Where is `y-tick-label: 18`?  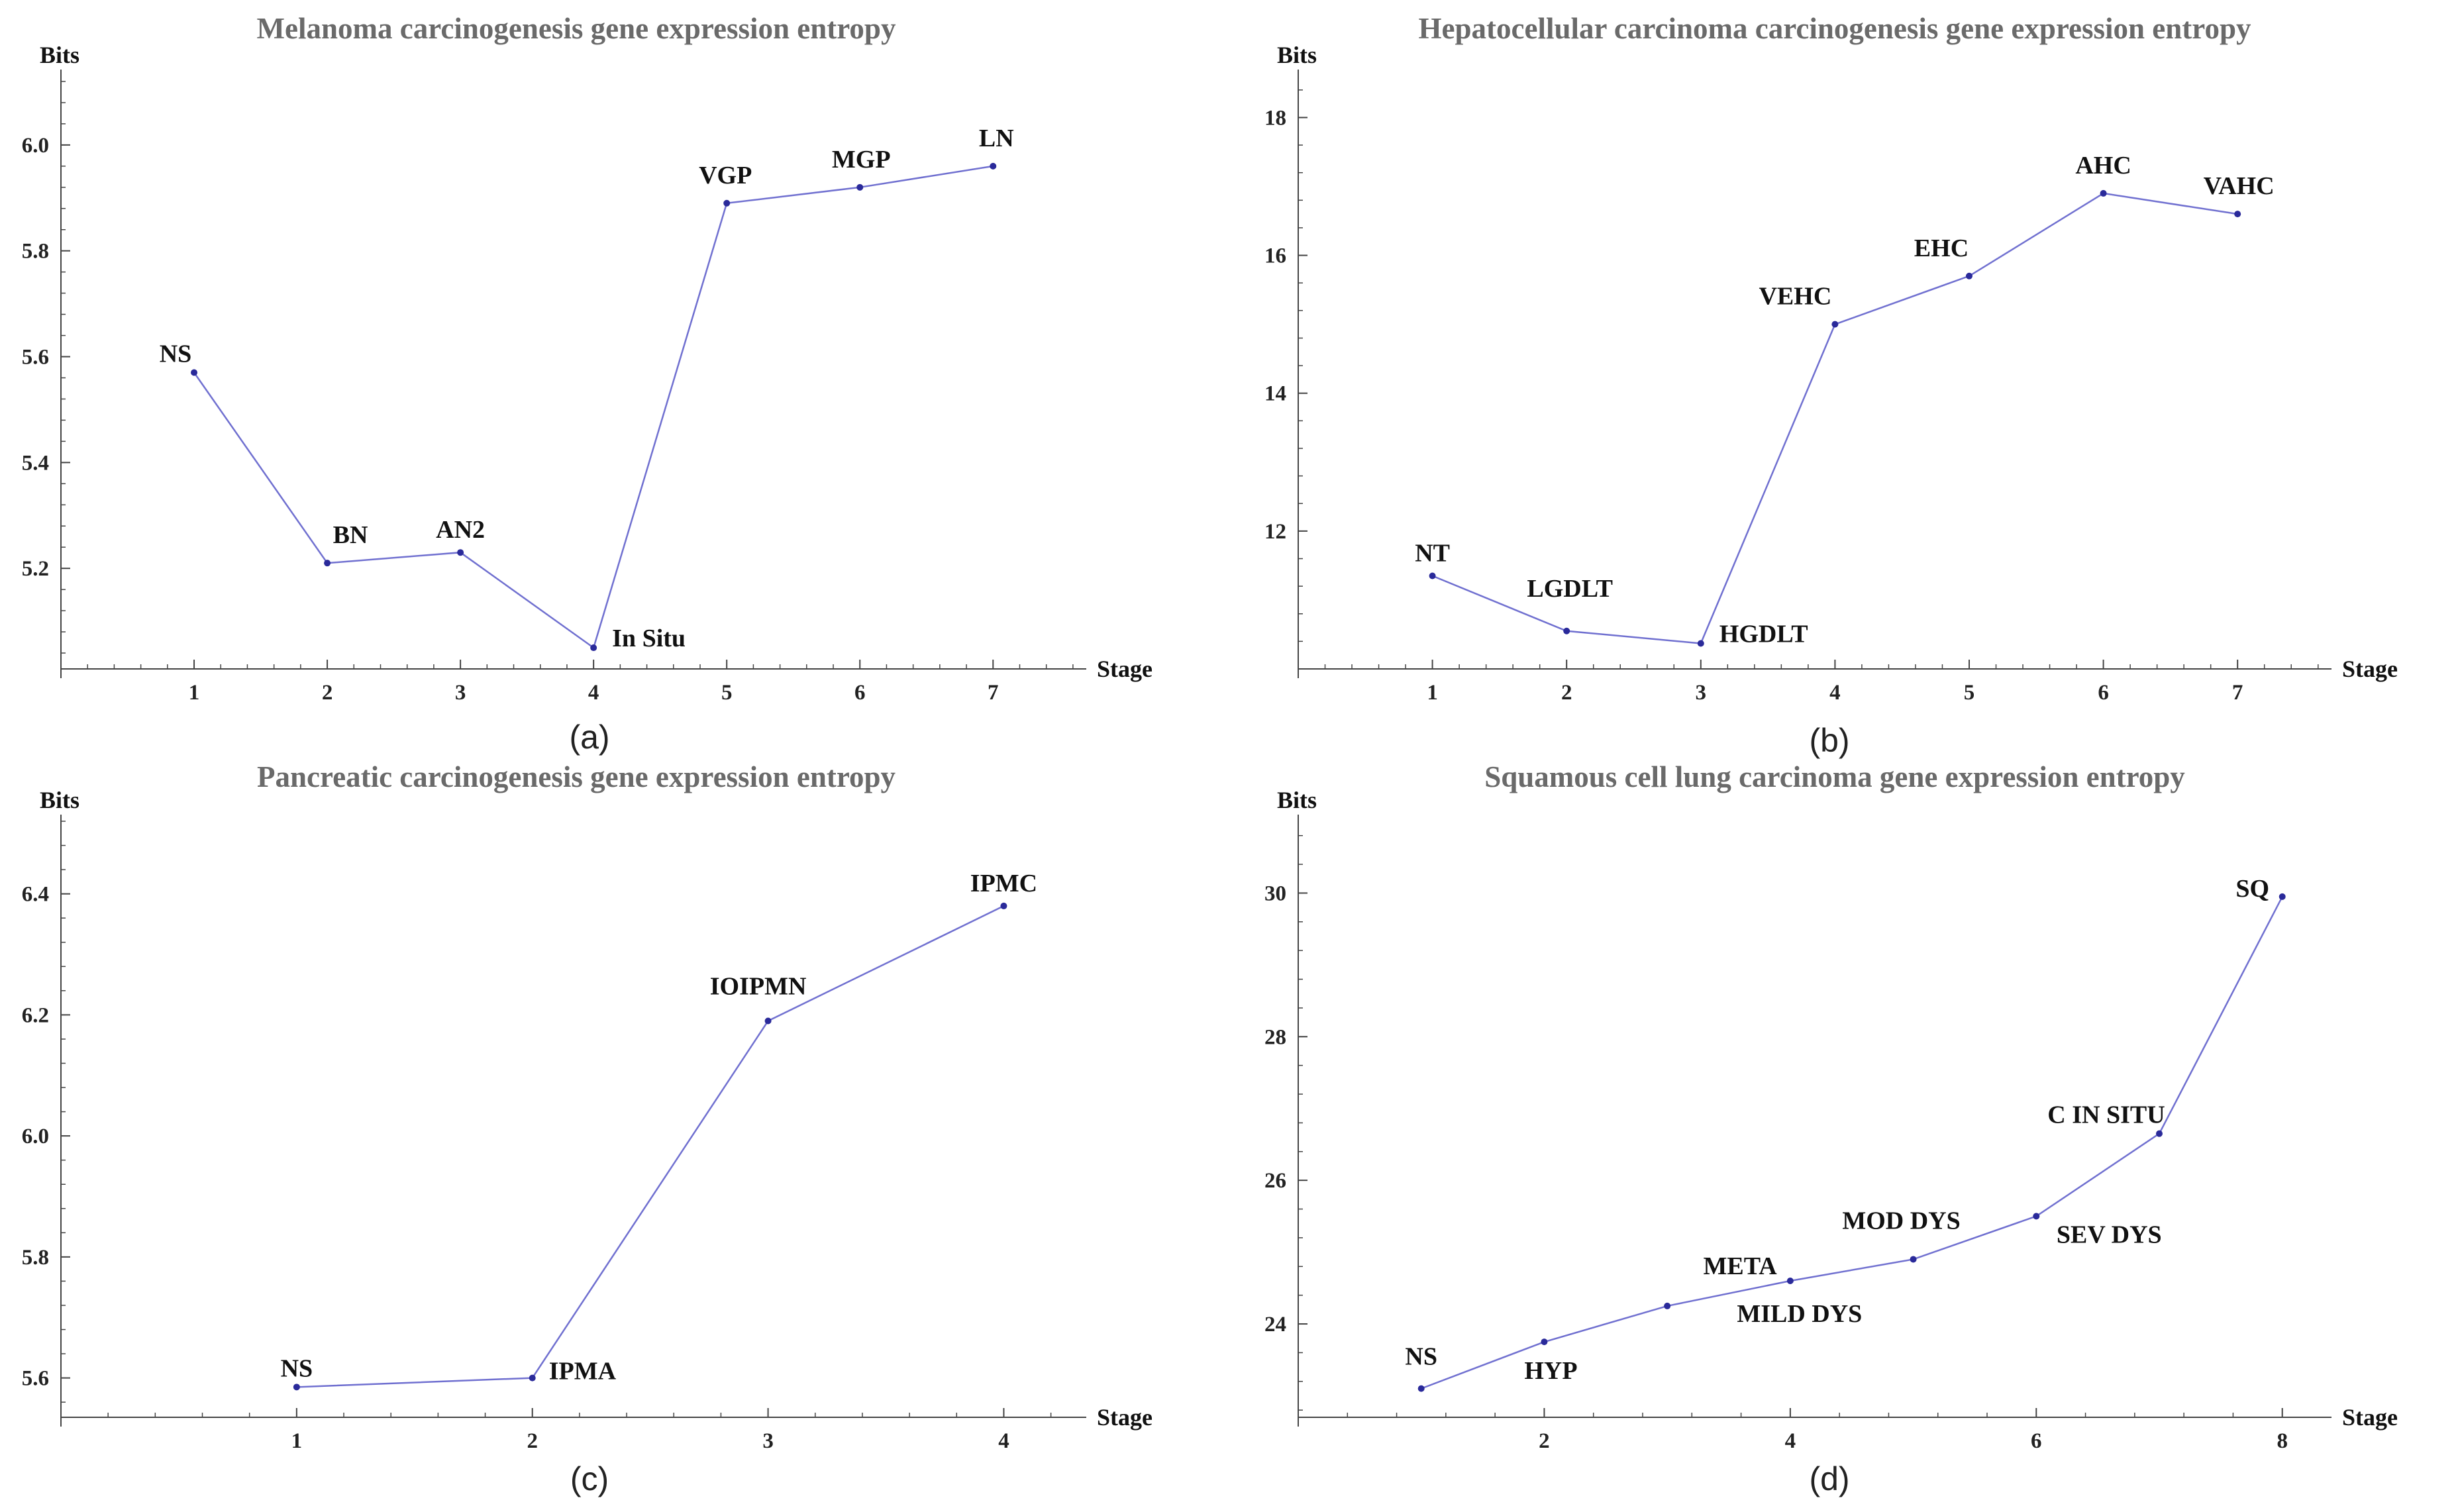
y-tick-label: 18 is located at coordinates (1275, 118).